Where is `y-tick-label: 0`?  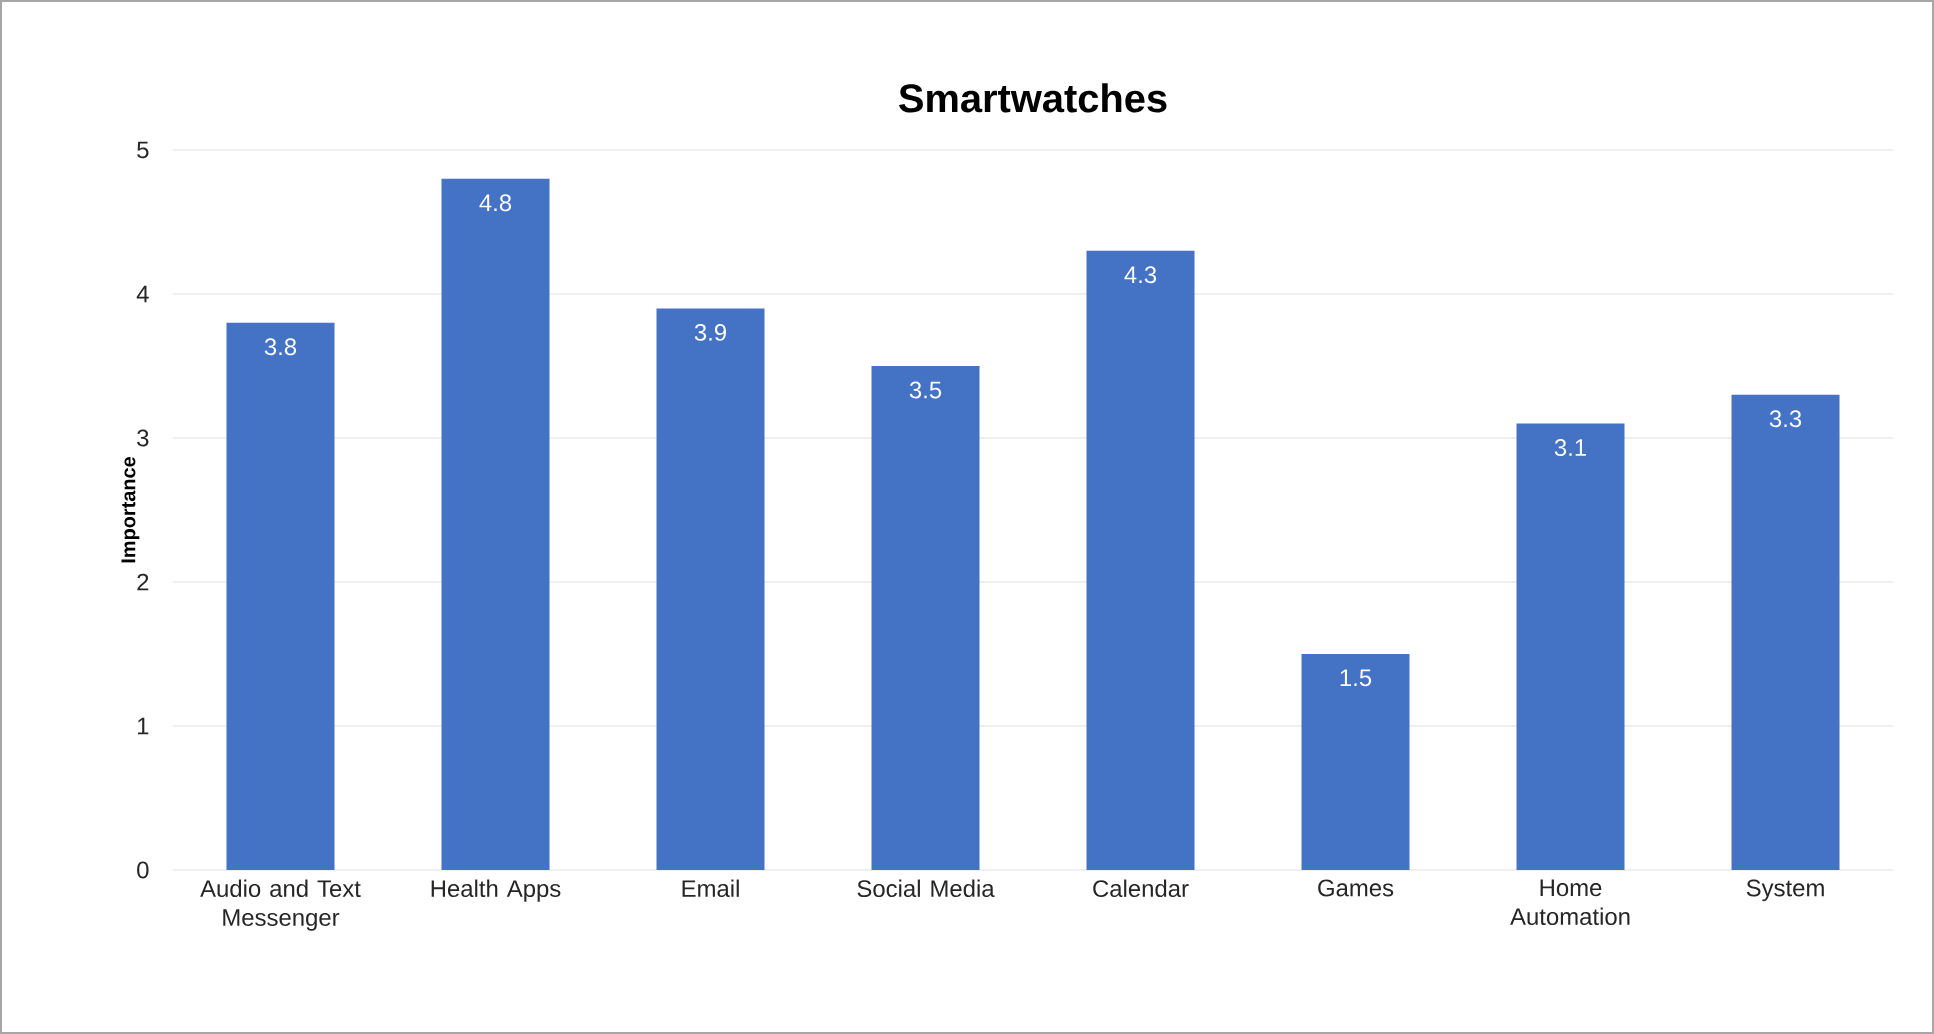
y-tick-label: 0 is located at coordinates (143, 870).